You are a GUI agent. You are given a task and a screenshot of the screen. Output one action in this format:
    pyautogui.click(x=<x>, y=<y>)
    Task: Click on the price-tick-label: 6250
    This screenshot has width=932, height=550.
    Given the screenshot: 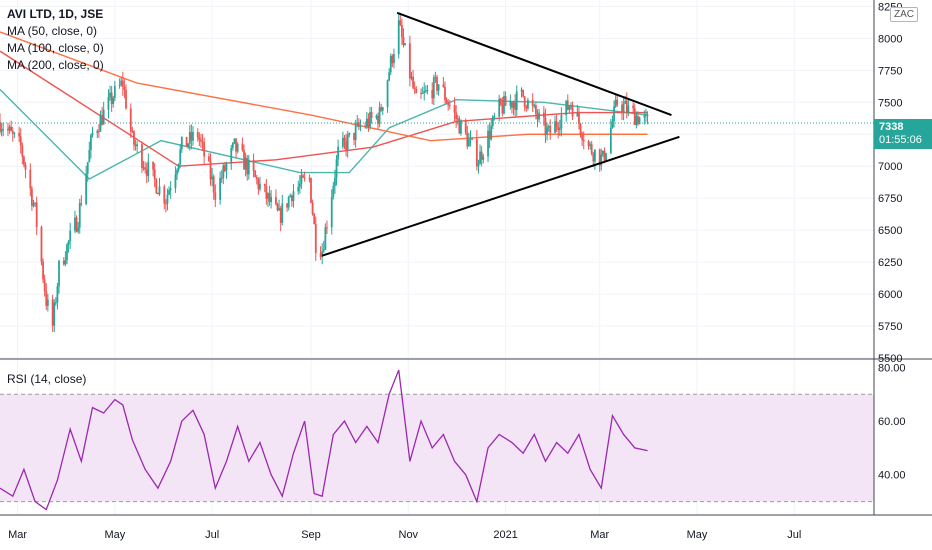 What is the action you would take?
    pyautogui.click(x=890, y=263)
    